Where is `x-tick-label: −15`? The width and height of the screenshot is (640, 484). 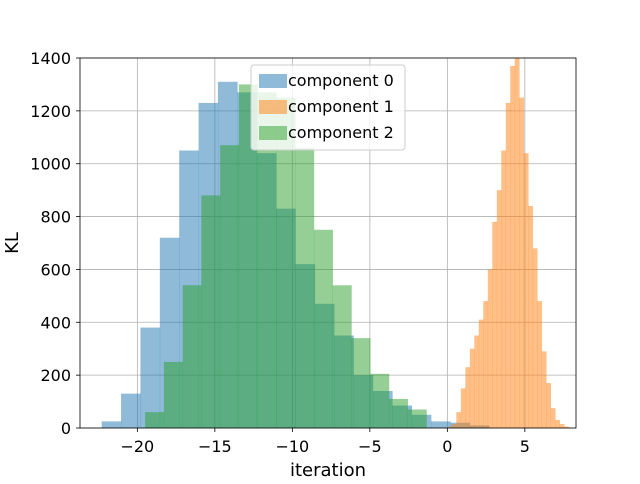 x-tick-label: −15 is located at coordinates (215, 446).